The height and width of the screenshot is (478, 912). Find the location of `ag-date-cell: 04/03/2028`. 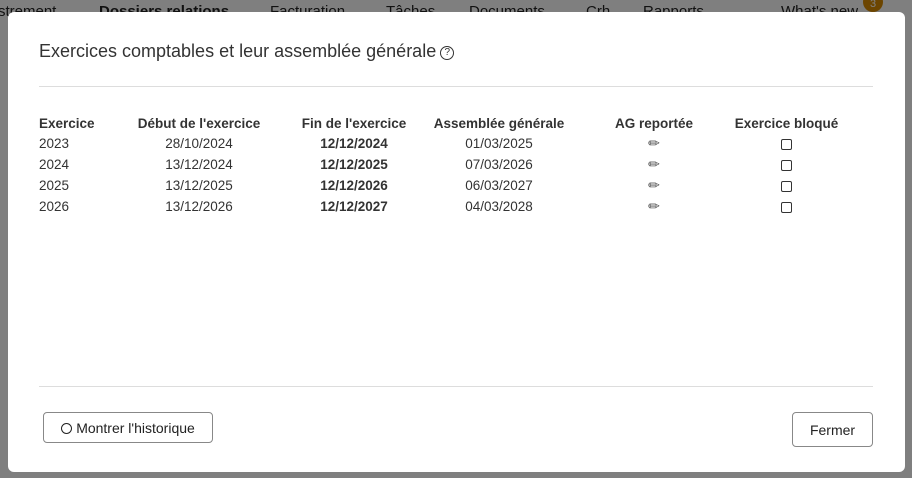

ag-date-cell: 04/03/2028 is located at coordinates (499, 206).